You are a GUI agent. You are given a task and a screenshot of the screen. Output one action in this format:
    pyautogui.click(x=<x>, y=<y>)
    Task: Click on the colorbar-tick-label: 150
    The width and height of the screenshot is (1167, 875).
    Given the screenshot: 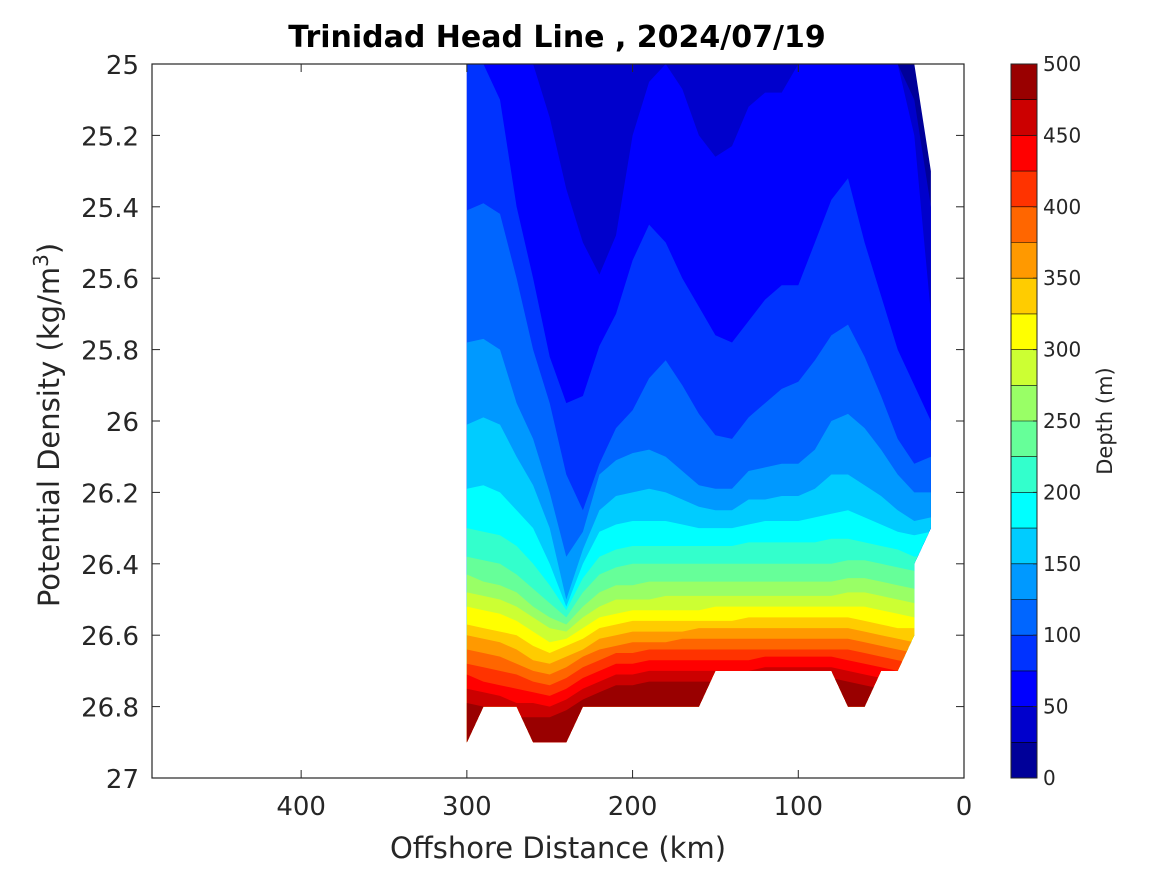 What is the action you would take?
    pyautogui.click(x=1062, y=564)
    